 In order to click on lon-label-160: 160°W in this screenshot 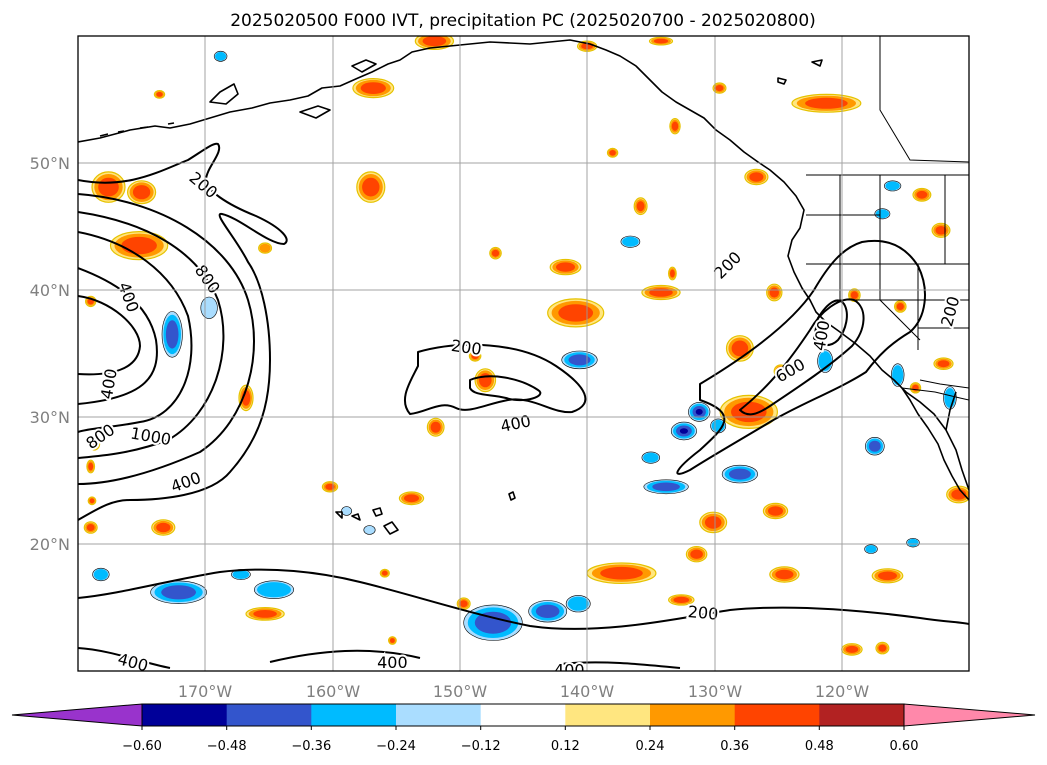, I will do `click(333, 691)`.